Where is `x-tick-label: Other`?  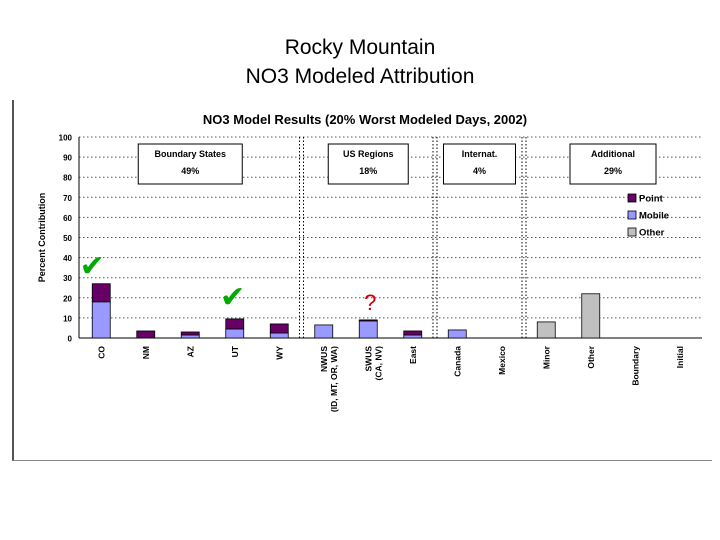
x-tick-label: Other is located at coordinates (591, 356).